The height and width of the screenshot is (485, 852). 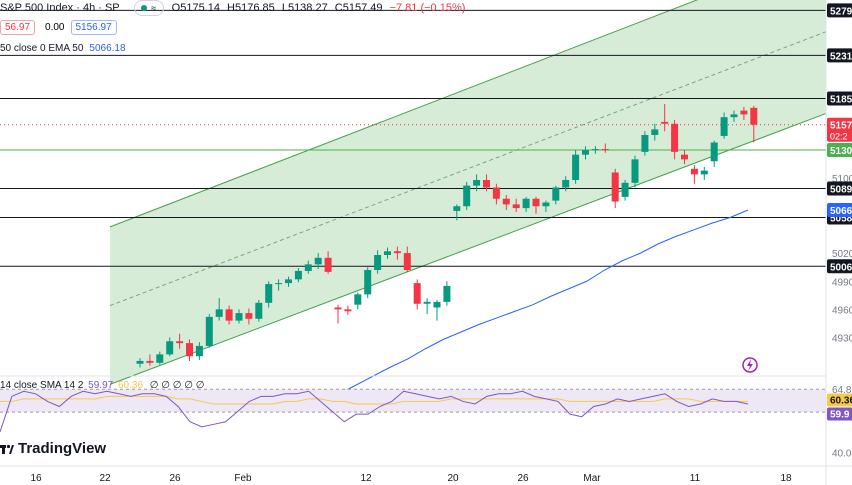 I want to click on level-tag-label: 5185, so click(x=841, y=99).